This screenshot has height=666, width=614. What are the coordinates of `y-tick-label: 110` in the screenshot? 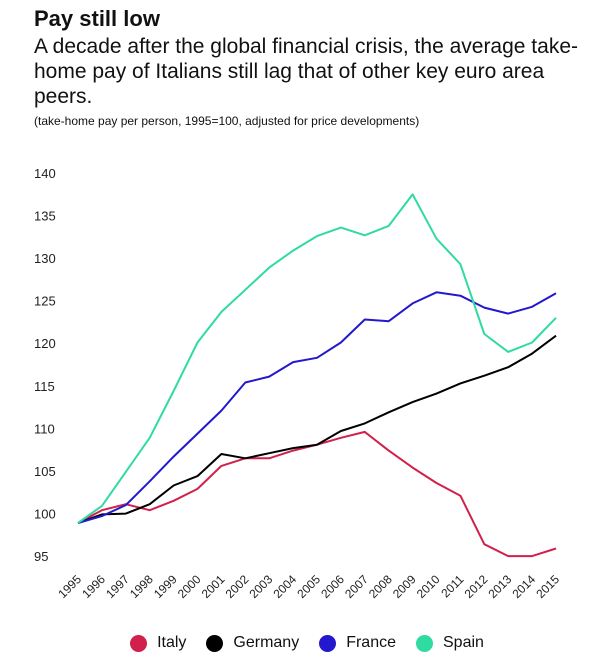 It's located at (44, 428).